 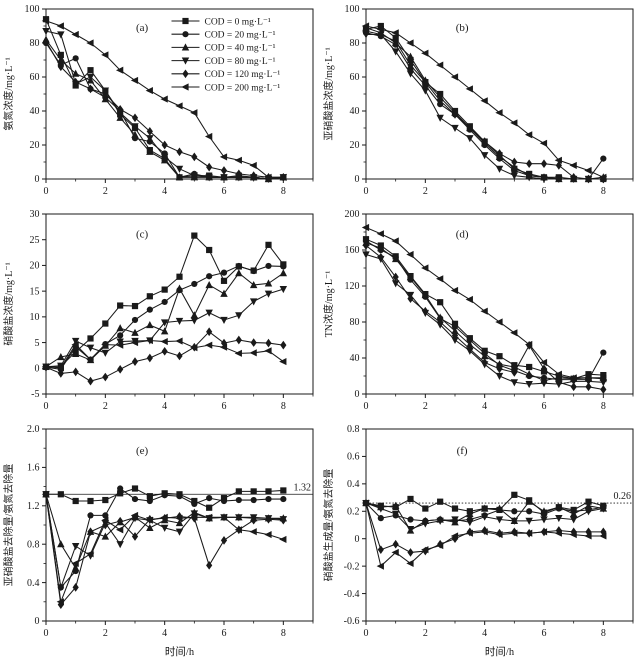 What do you see at coordinates (462, 234) in the screenshot?
I see `panel-label: (d)` at bounding box center [462, 234].